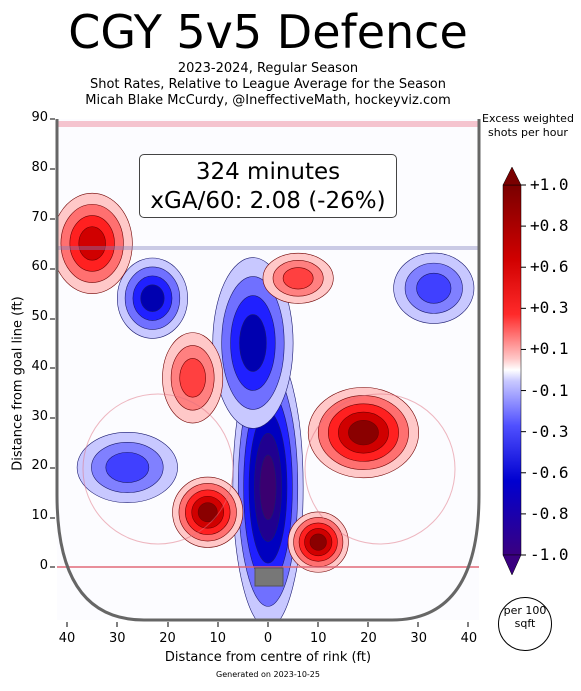  What do you see at coordinates (52, 343) in the screenshot?
I see `y-axis-ticks` at bounding box center [52, 343].